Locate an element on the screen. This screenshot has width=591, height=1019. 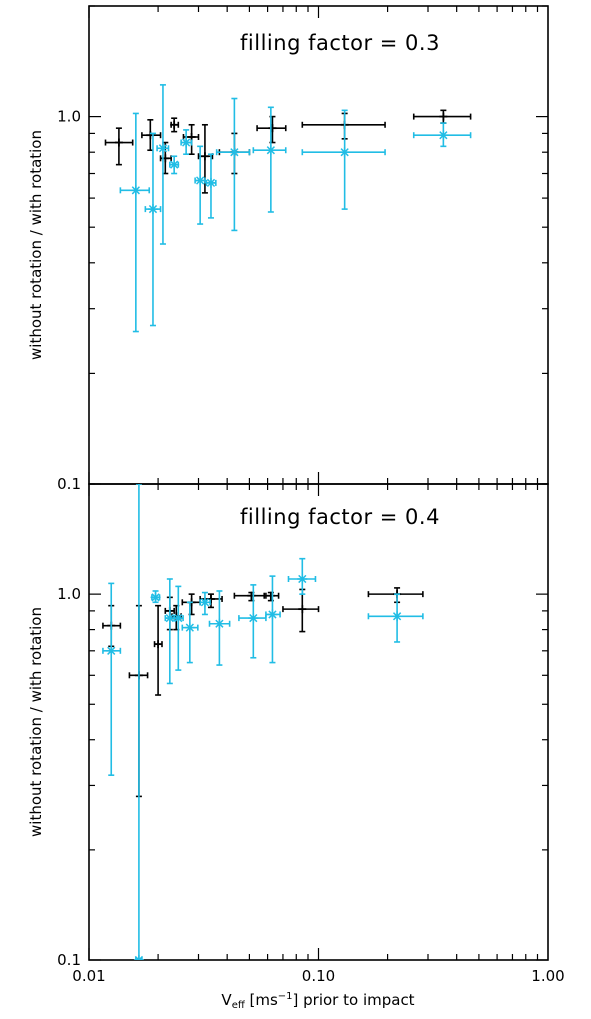
x-tick-label: 1.00 is located at coordinates (547, 976).